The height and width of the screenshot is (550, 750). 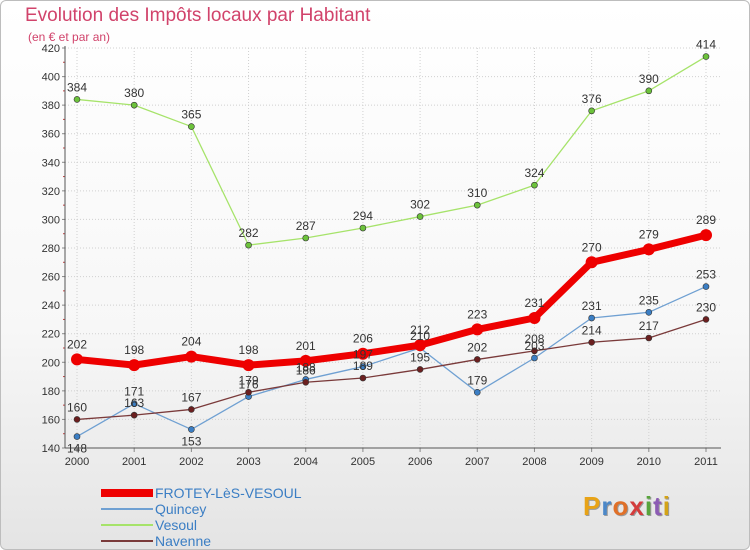 What do you see at coordinates (191, 342) in the screenshot?
I see `data-label-frotey-l-s-vesoul: 204` at bounding box center [191, 342].